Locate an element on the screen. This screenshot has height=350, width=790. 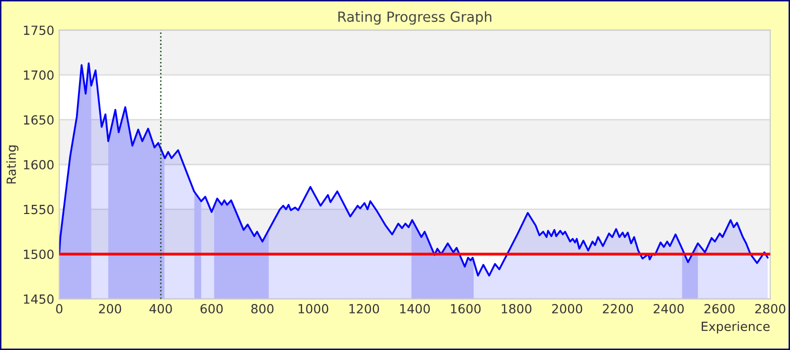
x-tick-label: 2000 is located at coordinates (567, 309).